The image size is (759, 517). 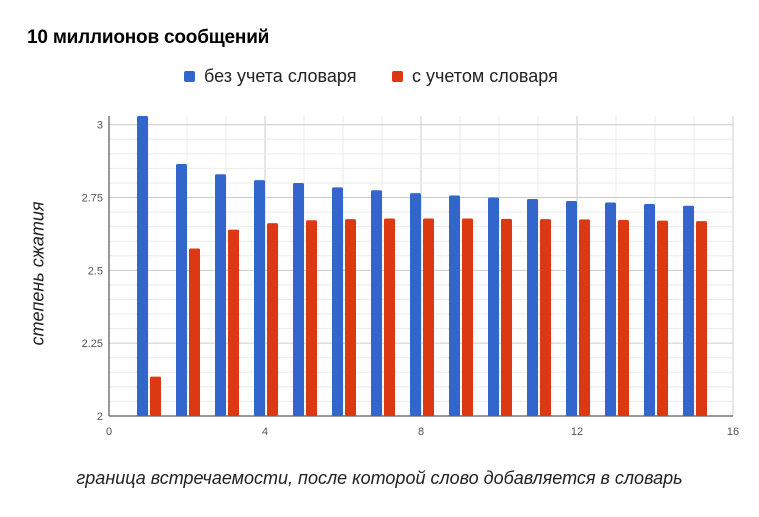 I want to click on x-tick-label: 12, so click(x=577, y=432).